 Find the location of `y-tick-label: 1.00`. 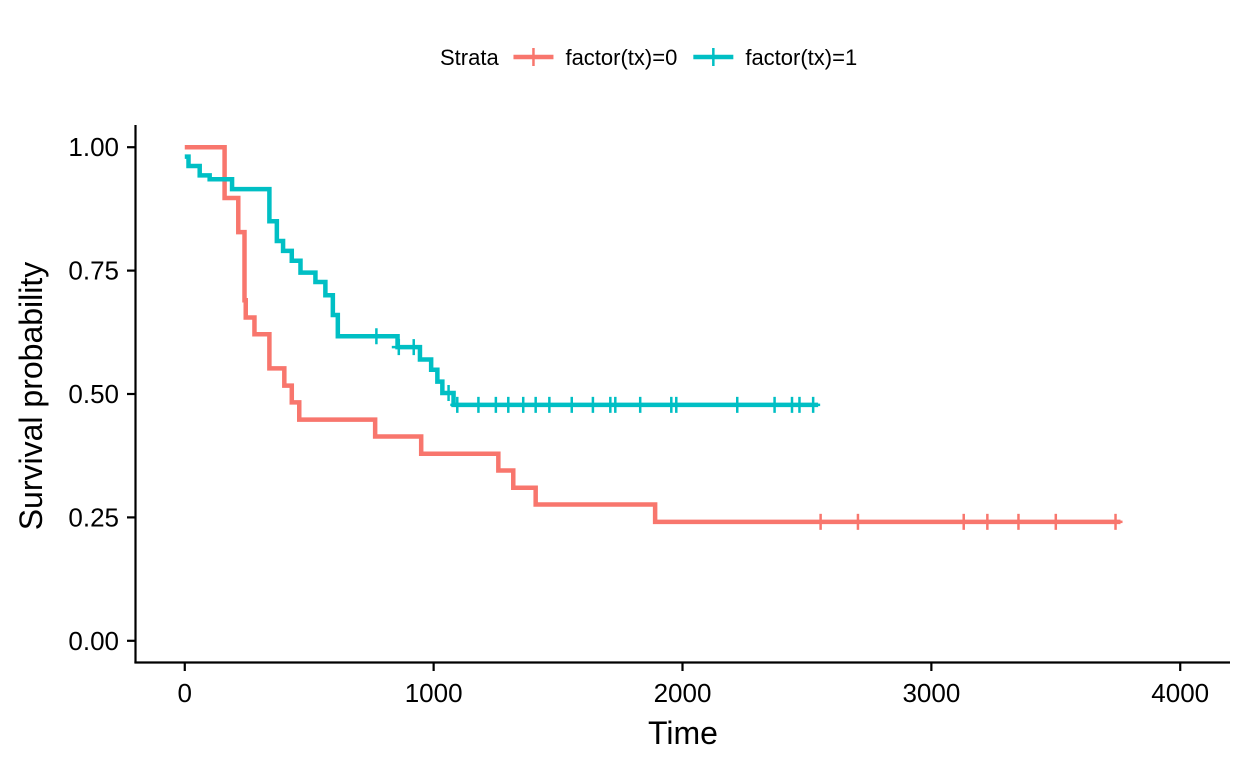

y-tick-label: 1.00 is located at coordinates (93, 147).